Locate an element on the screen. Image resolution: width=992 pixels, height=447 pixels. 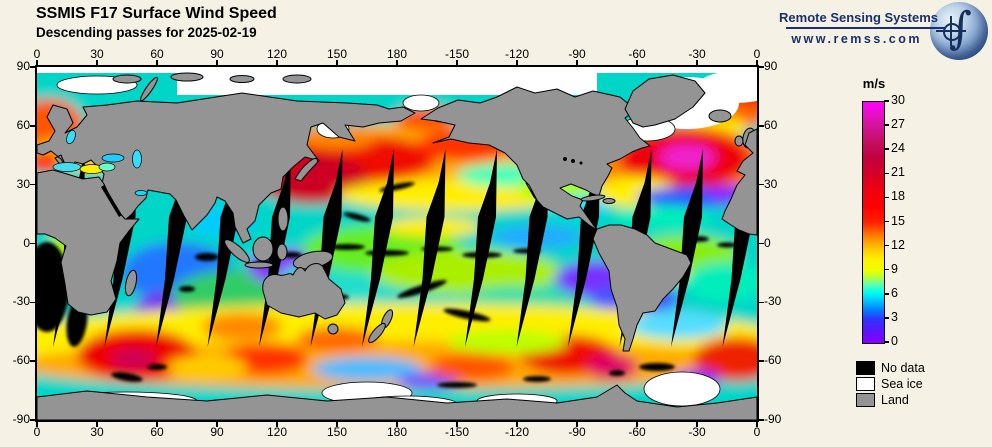
plot-subtitle: Descending passes for 2025-02-19 is located at coordinates (146, 32).